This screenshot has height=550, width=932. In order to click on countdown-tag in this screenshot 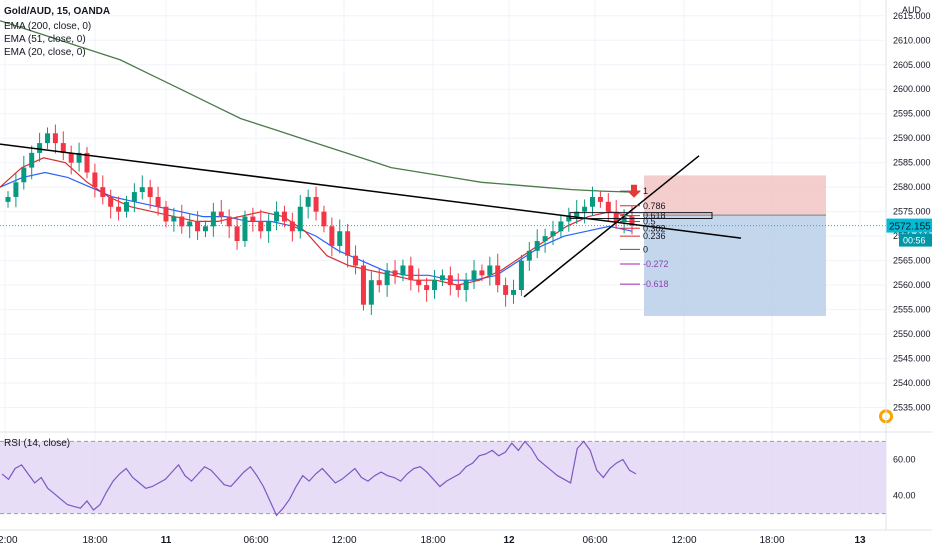, I will do `click(915, 240)`.